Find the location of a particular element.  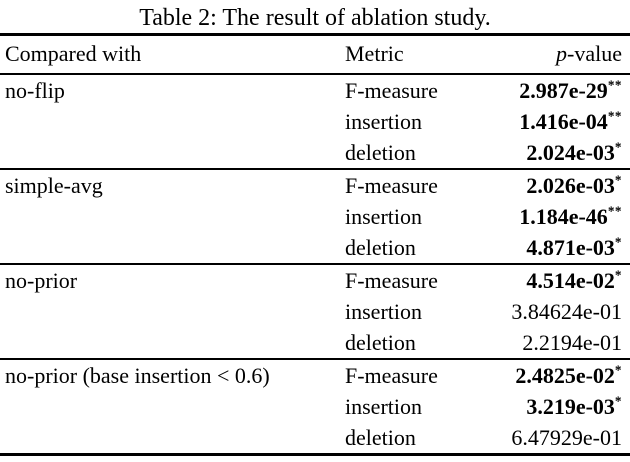

p-value-cell: 1.416e-04** is located at coordinates (551, 121).